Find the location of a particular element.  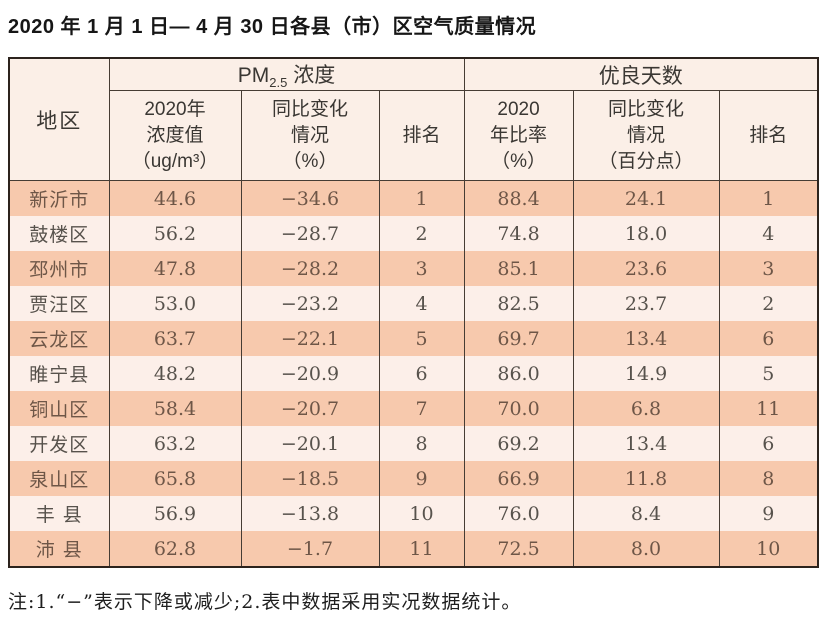

pm25-value-cell: 63.2 is located at coordinates (175, 443).